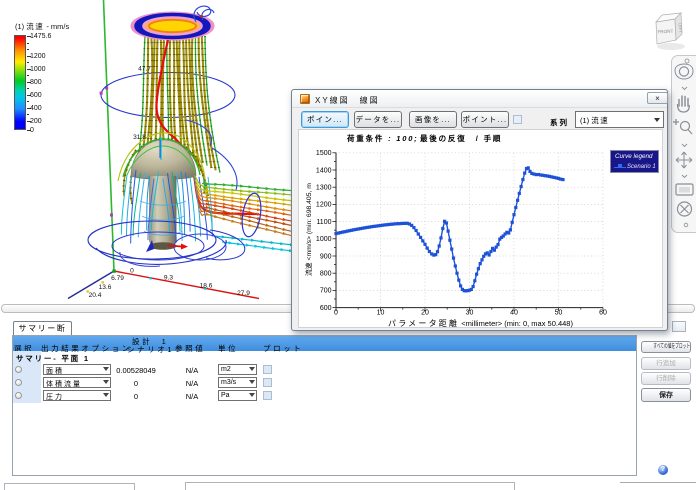 The image size is (696, 490). What do you see at coordinates (324, 153) in the screenshot?
I see `svg-text: 1500` at bounding box center [324, 153].